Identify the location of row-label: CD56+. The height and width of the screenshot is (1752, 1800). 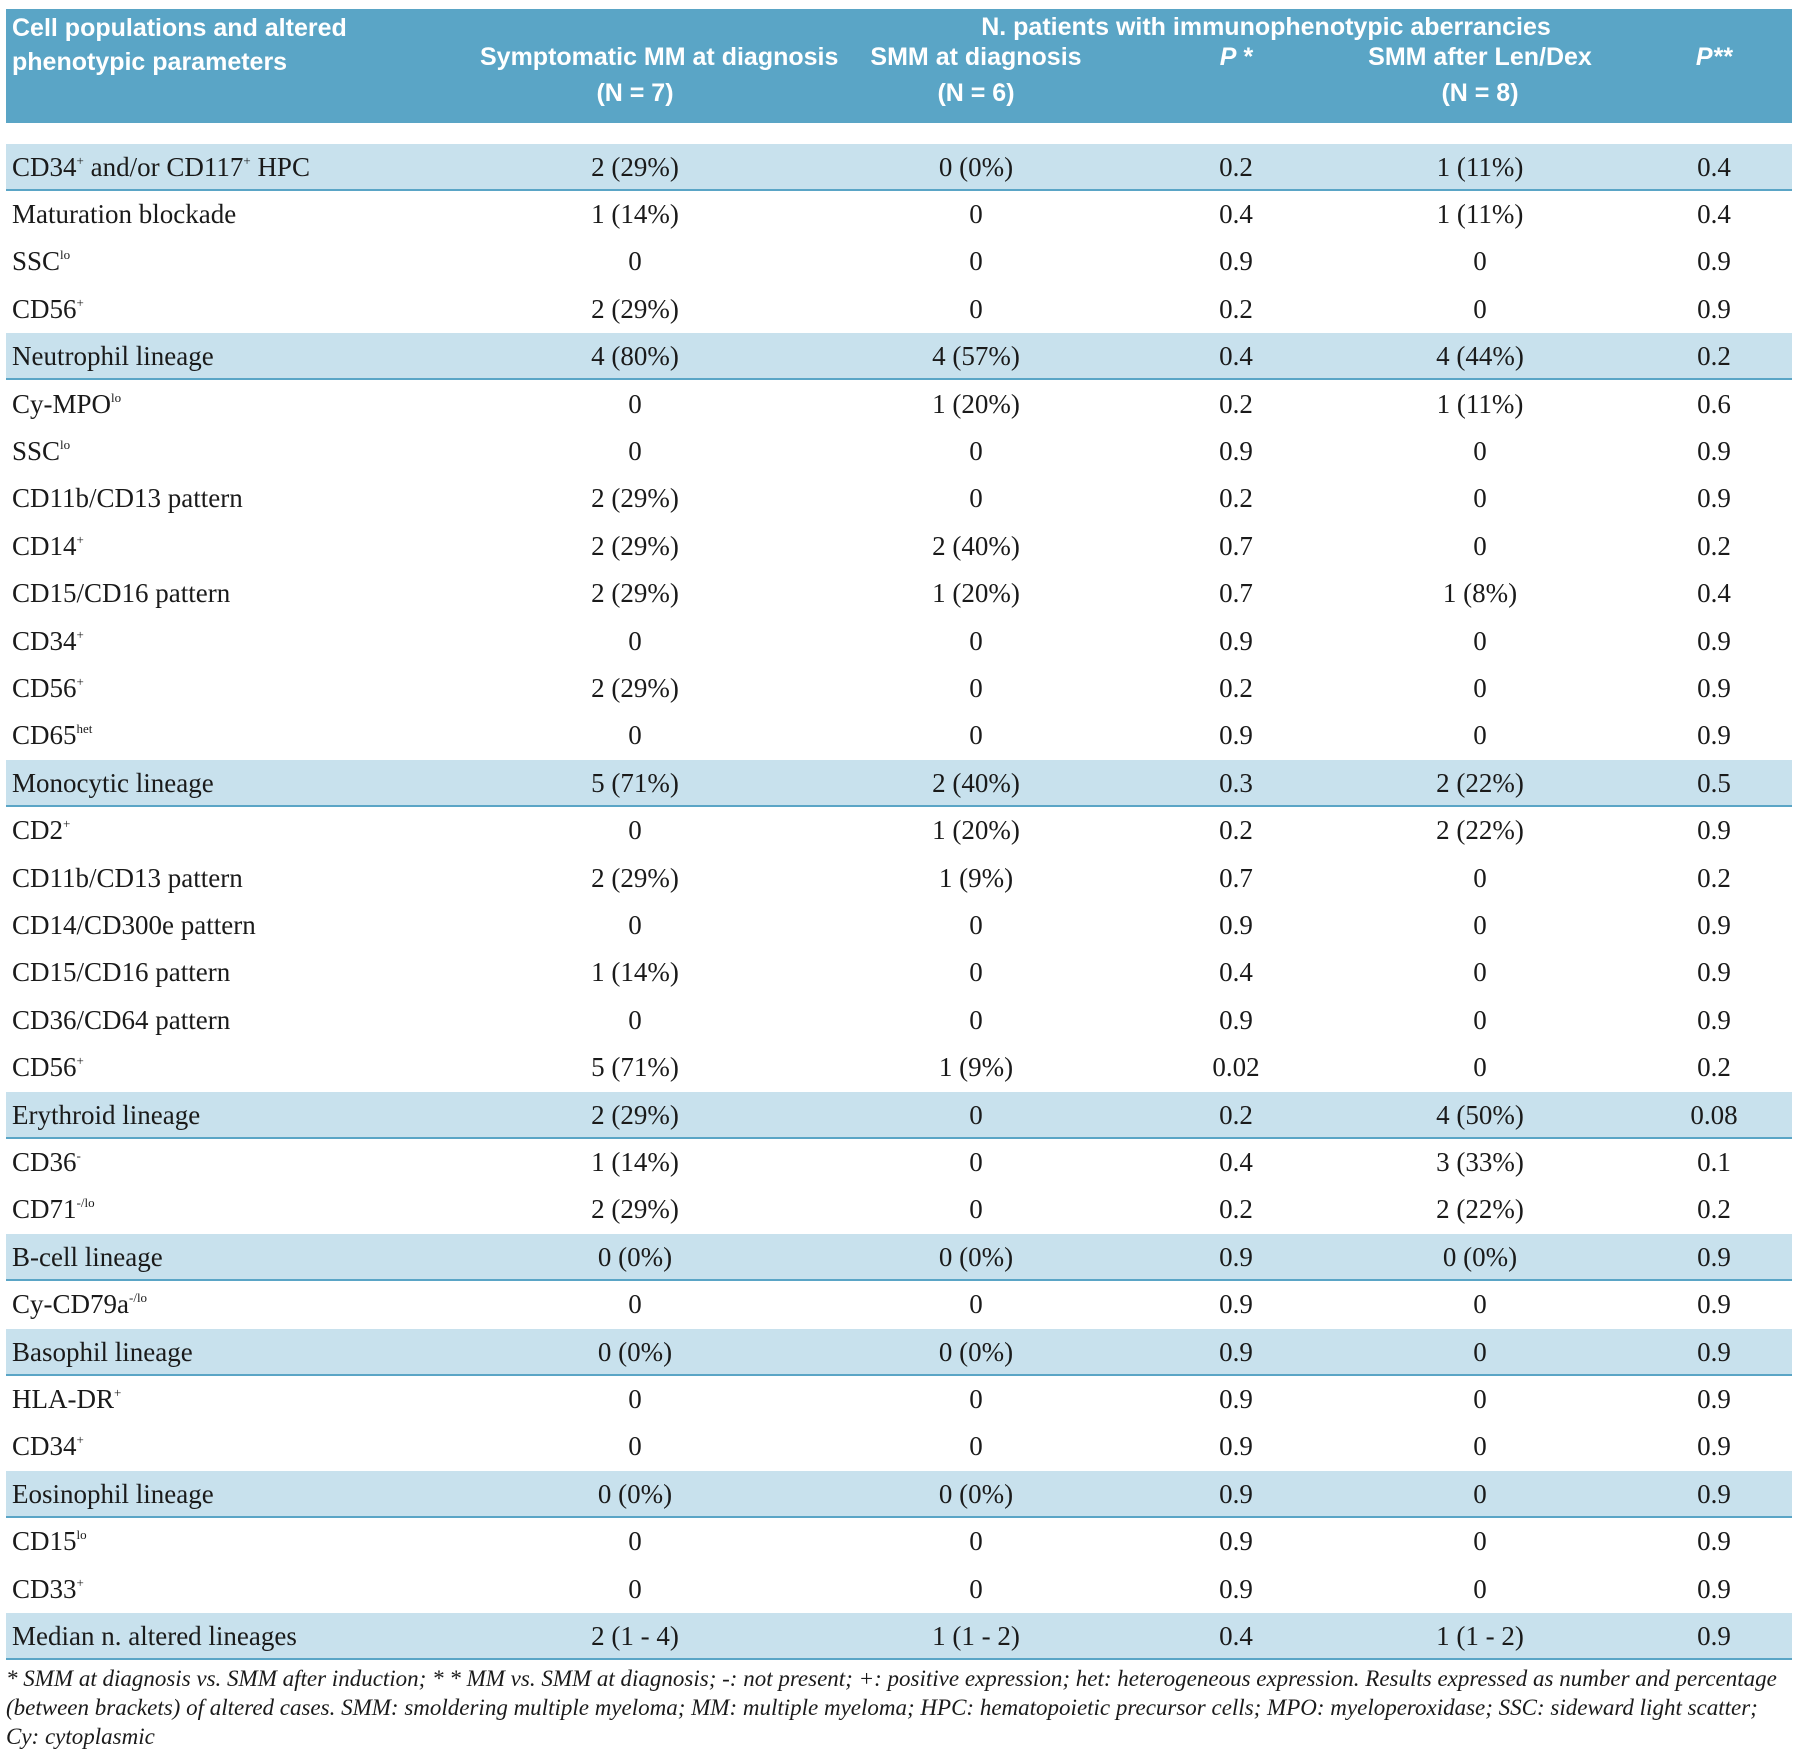
(48, 309).